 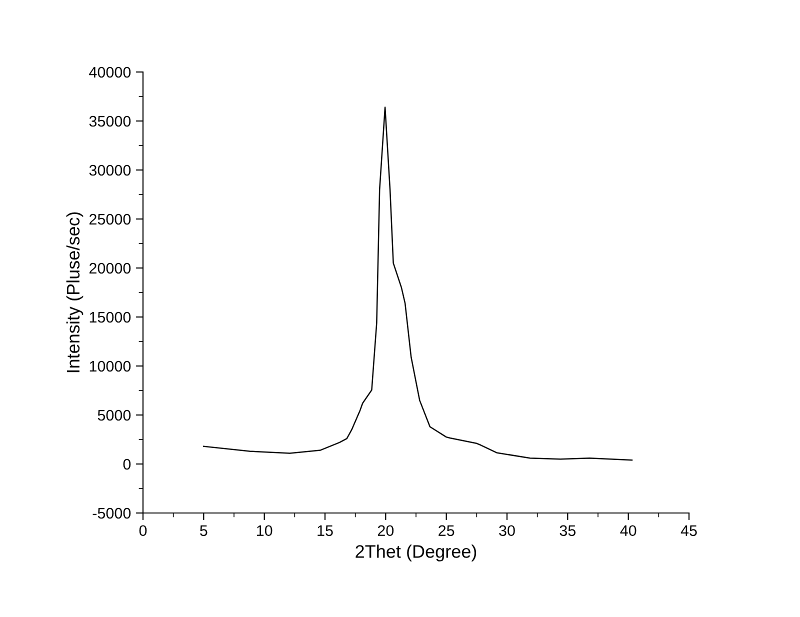 I want to click on y-tick-label: 10000, so click(x=110, y=366).